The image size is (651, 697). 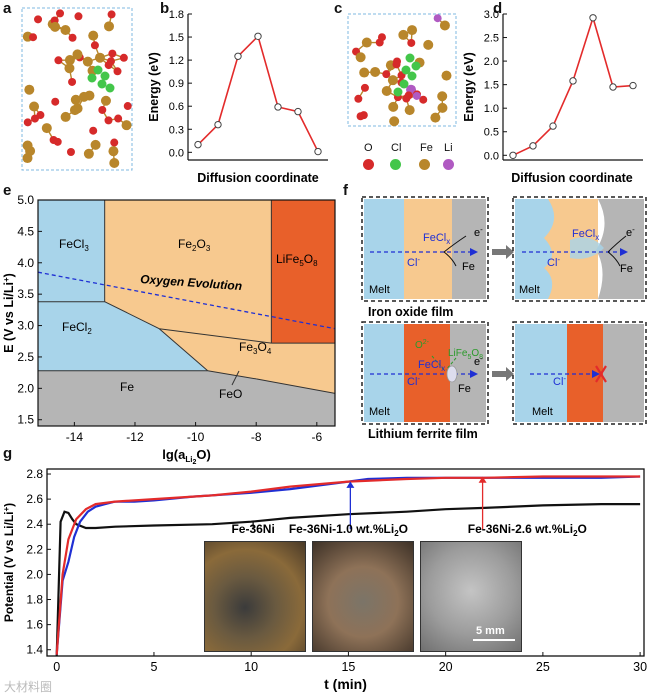 I want to click on x-axis-label: t (min), so click(x=345, y=684).